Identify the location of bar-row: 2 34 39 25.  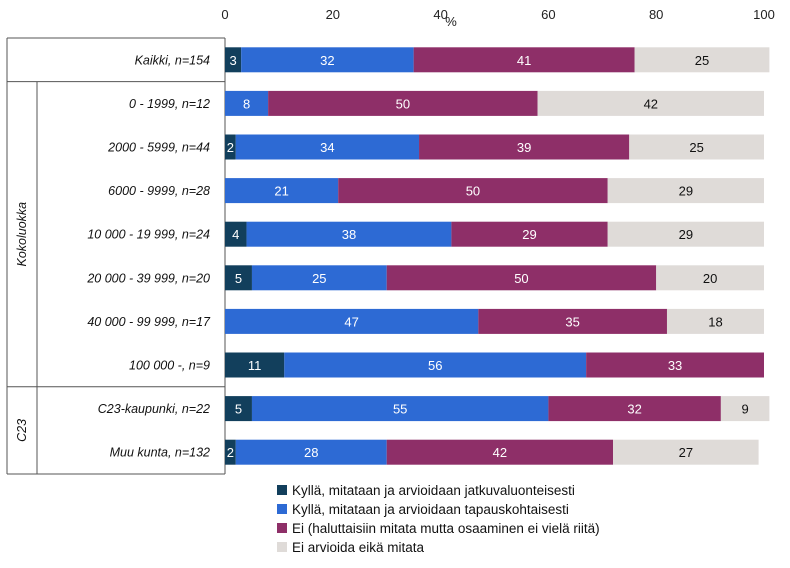
(494, 147).